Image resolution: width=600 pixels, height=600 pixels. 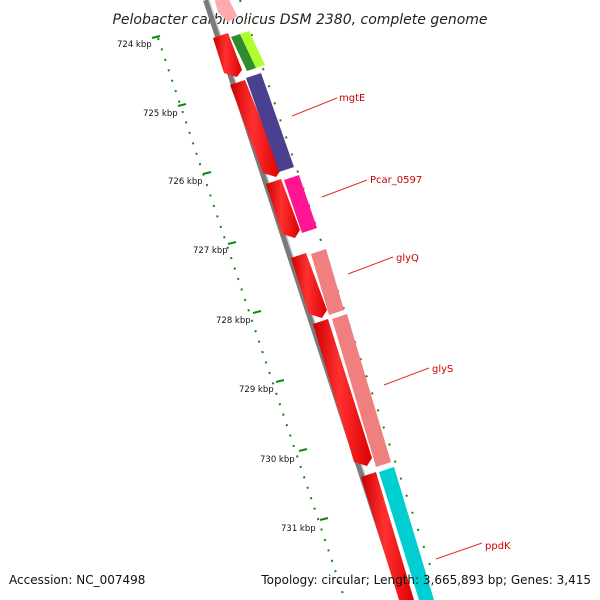 What do you see at coordinates (134, 45) in the screenshot?
I see `ruler-label: 724 kbp` at bounding box center [134, 45].